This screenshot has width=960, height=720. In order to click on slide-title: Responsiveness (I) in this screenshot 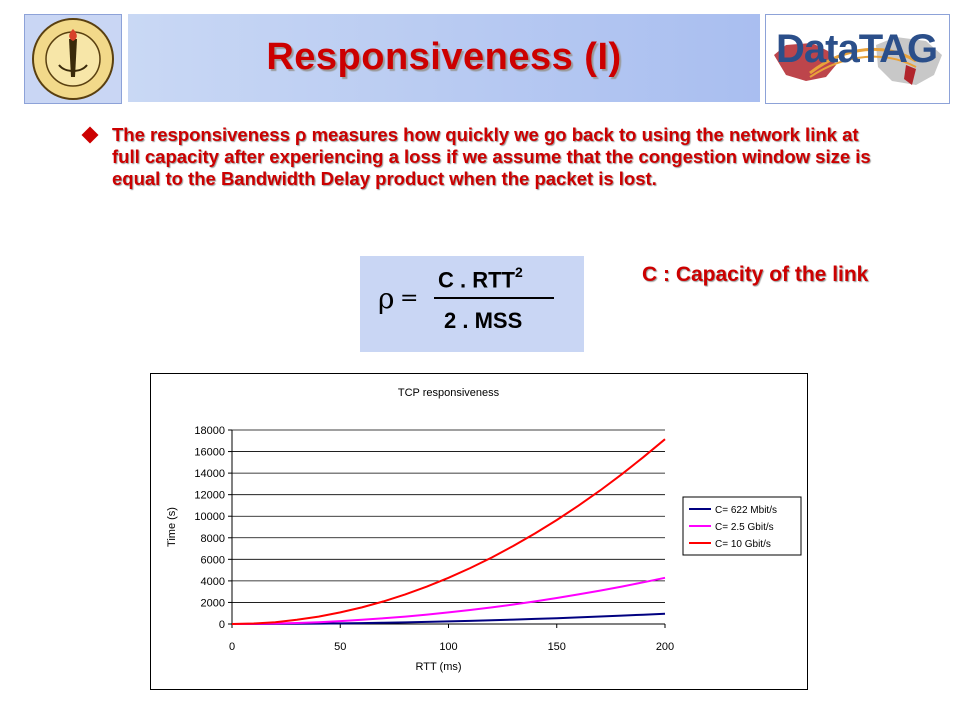, I will do `click(444, 57)`.